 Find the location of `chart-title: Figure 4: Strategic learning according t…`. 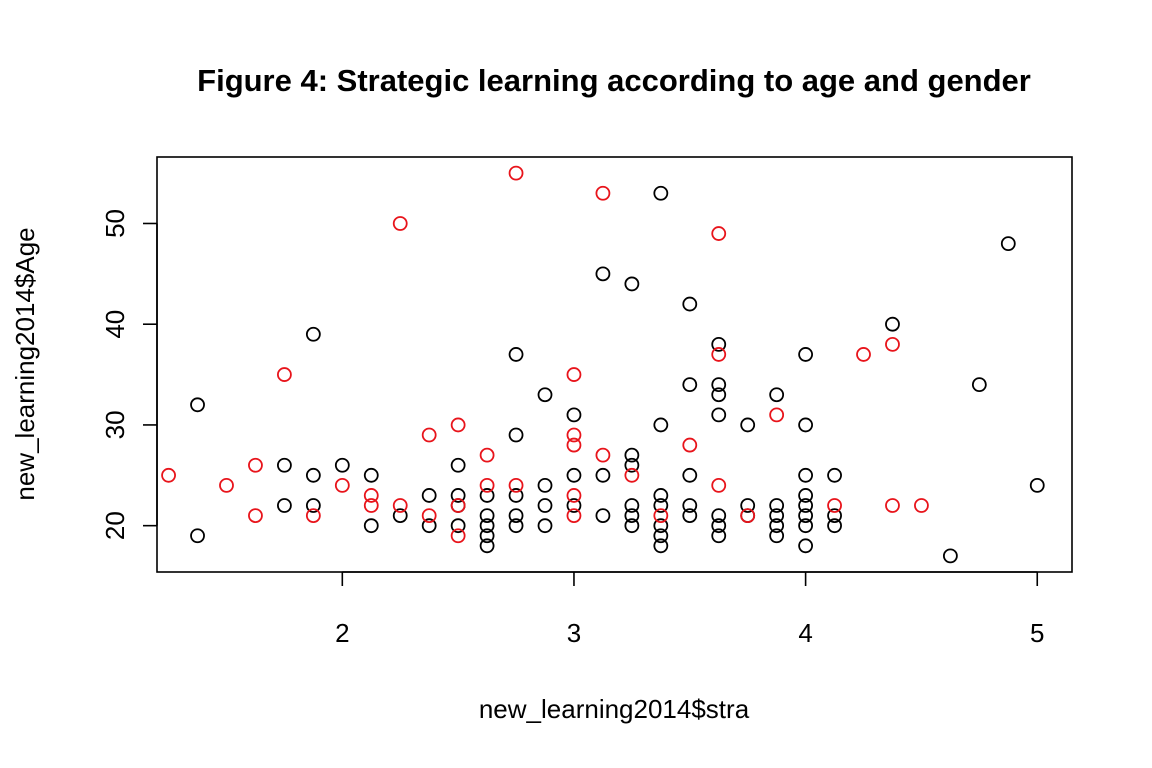

chart-title: Figure 4: Strategic learning according t… is located at coordinates (614, 80).